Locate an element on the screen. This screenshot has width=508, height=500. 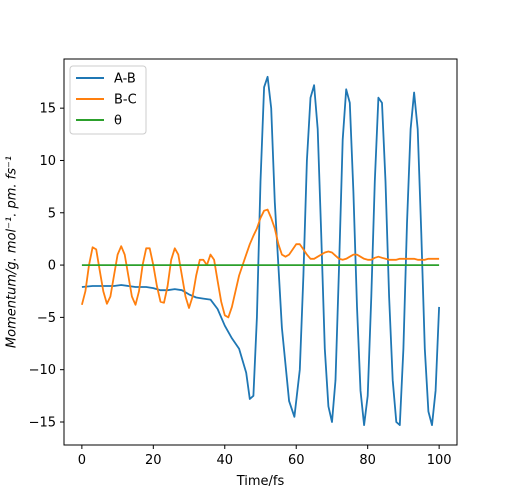
y-tick-label: 5 is located at coordinates (52, 213).